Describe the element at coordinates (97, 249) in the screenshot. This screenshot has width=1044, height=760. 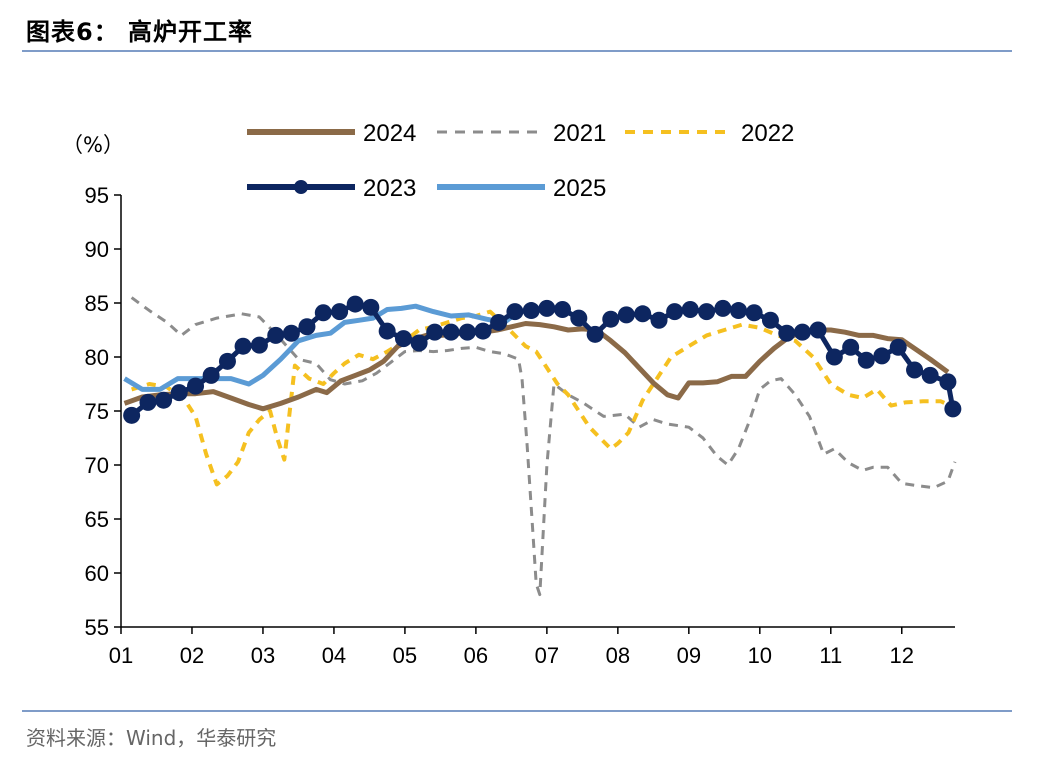
I see `y-tick-label: 90` at that location.